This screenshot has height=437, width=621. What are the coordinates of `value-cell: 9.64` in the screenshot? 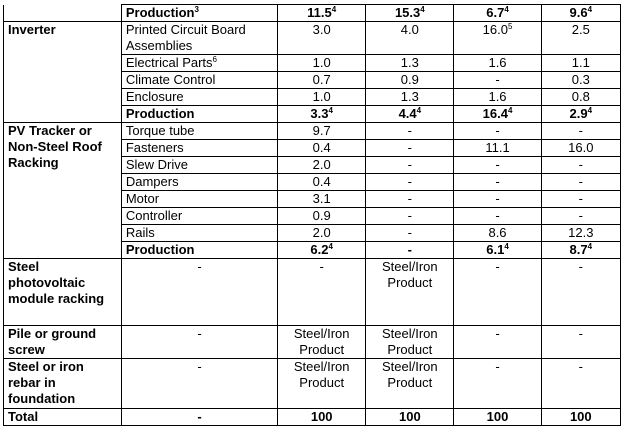 It's located at (580, 13).